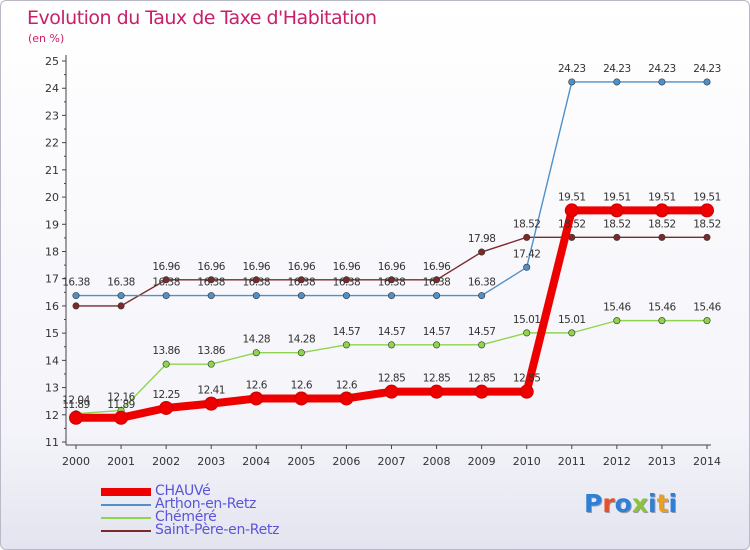 The image size is (750, 550). Describe the element at coordinates (166, 395) in the screenshot. I see `data-label: 12.25` at that location.